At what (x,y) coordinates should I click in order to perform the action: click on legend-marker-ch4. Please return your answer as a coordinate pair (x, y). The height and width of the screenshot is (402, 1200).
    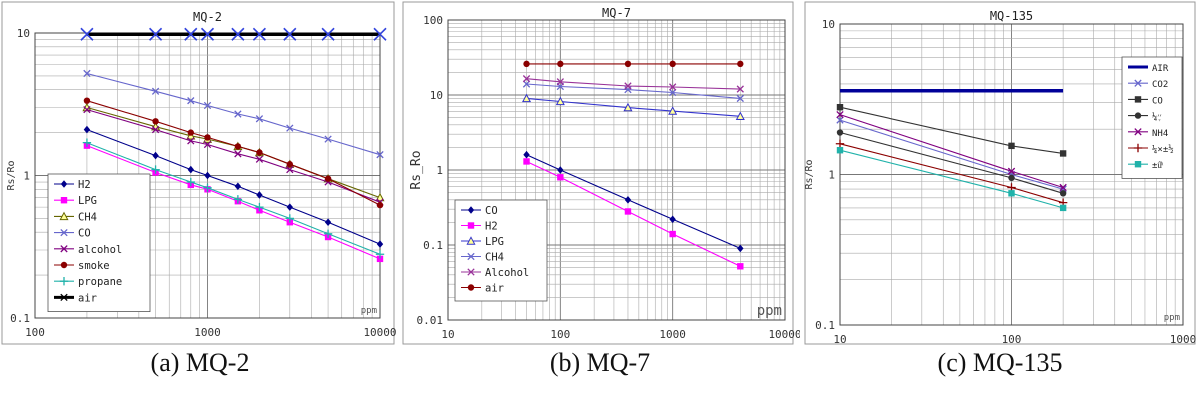
    Looking at the image, I should click on (471, 256).